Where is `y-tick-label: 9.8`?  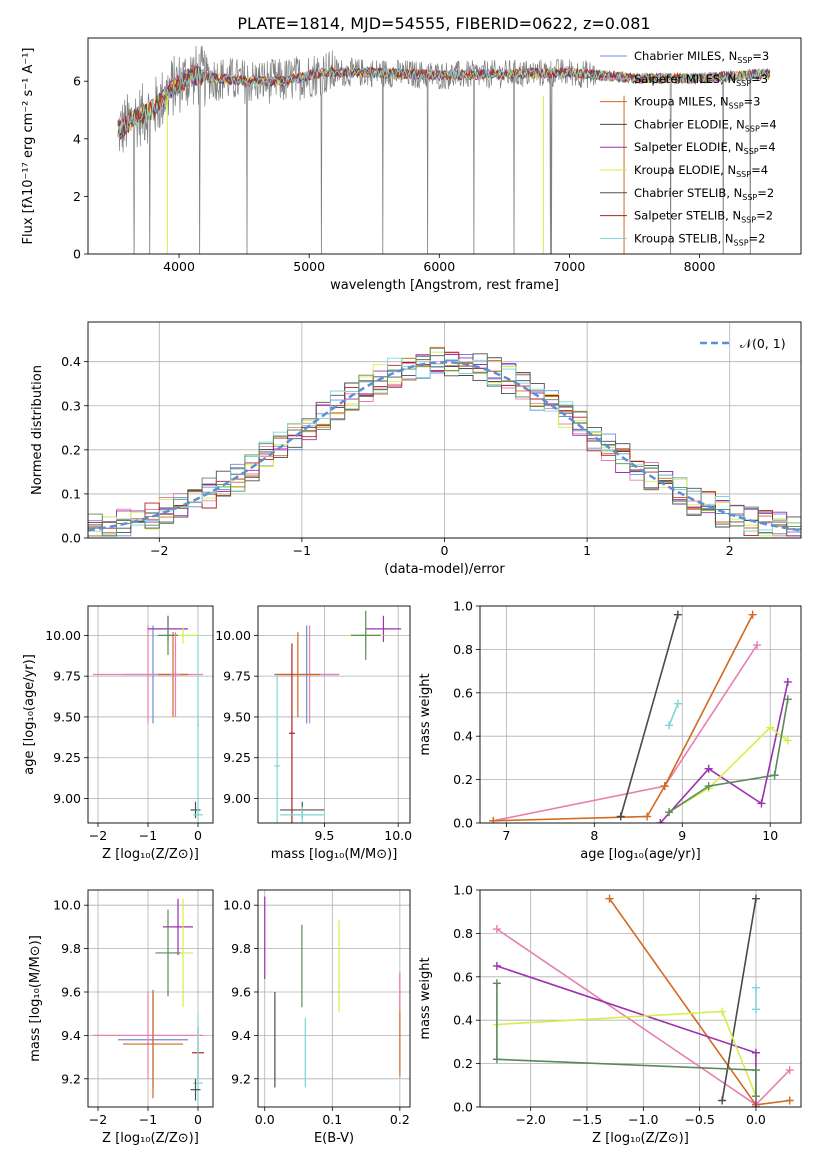
y-tick-label: 9.8 is located at coordinates (241, 948).